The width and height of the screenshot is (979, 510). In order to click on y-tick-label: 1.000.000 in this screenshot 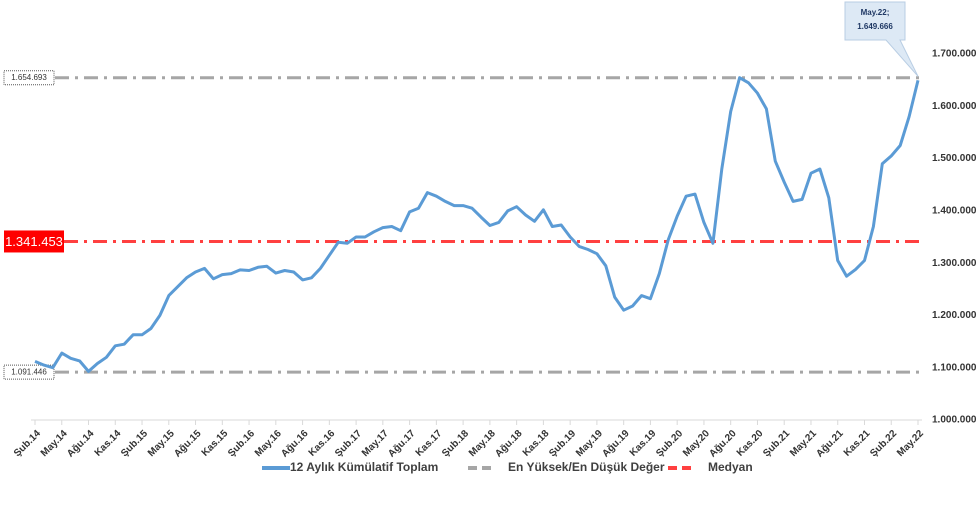, I will do `click(954, 420)`.